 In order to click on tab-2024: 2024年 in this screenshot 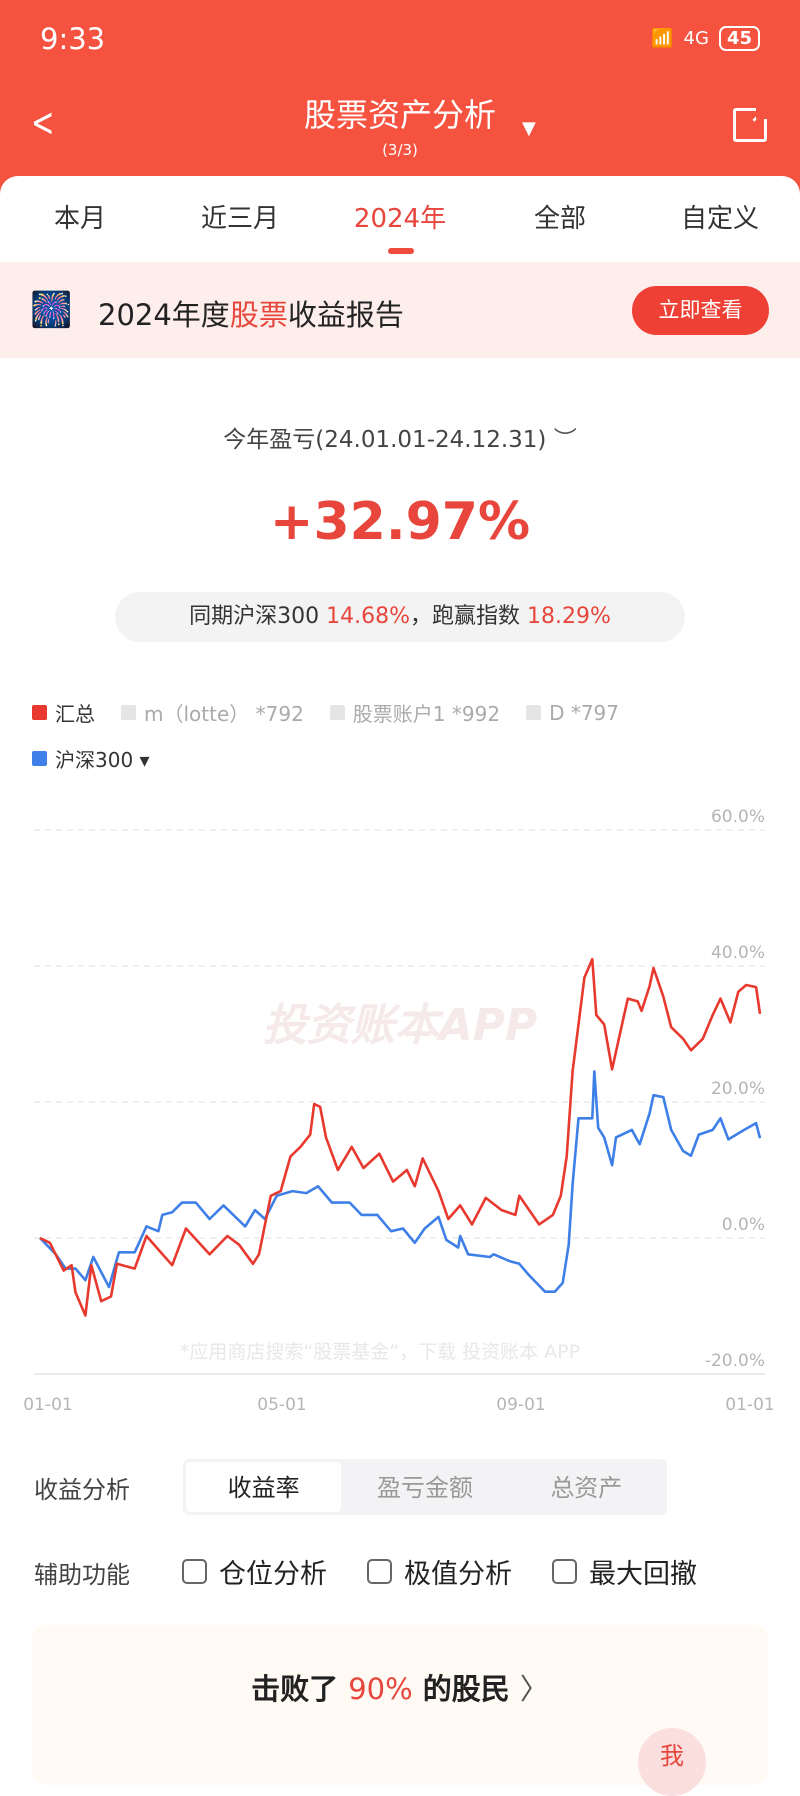, I will do `click(400, 219)`.